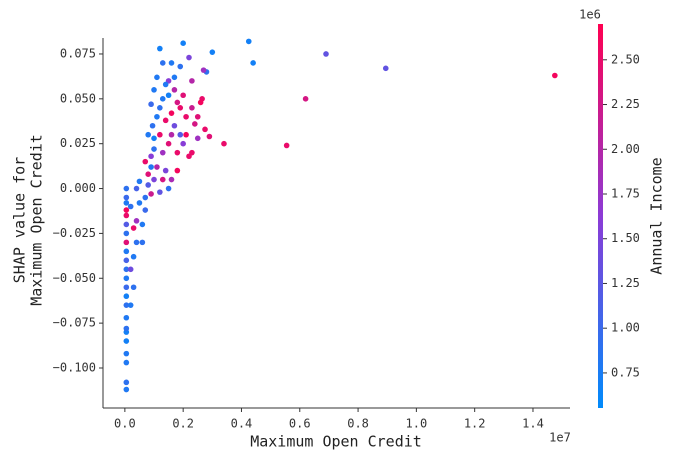 Image resolution: width=673 pixels, height=461 pixels. What do you see at coordinates (657, 215) in the screenshot?
I see `colorbar-label: Annual Income` at bounding box center [657, 215].